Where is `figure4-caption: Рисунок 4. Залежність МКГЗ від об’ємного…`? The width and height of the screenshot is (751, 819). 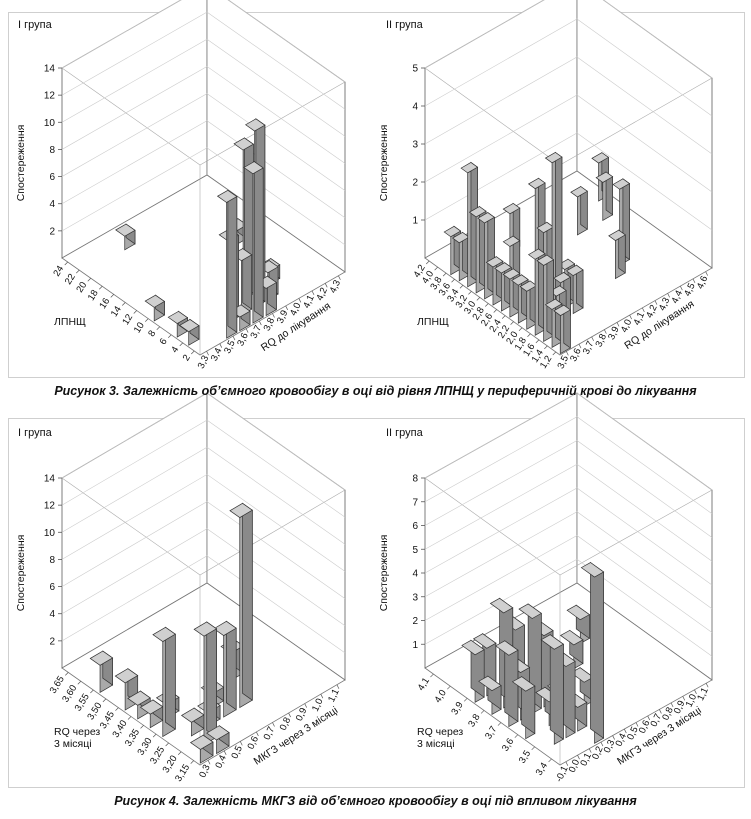 figure4-caption: Рисунок 4. Залежність МКГЗ від об’ємного… is located at coordinates (375, 801).